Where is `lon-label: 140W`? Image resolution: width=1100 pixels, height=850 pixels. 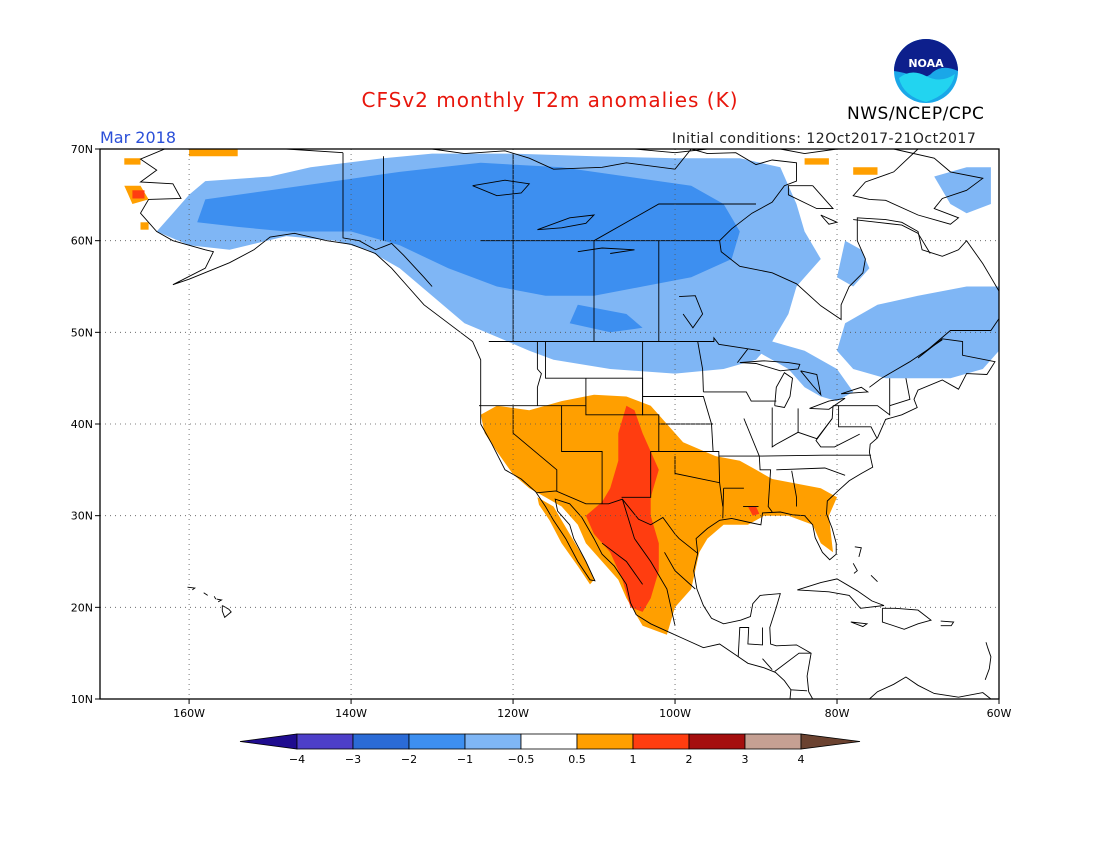 lon-label: 140W is located at coordinates (351, 713).